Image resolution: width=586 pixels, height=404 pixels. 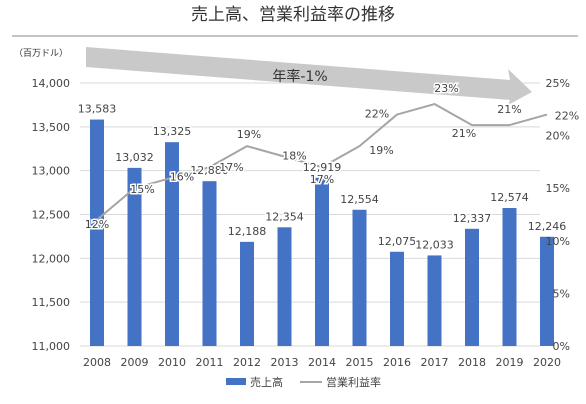 What do you see at coordinates (547, 226) in the screenshot?
I see `bar-value-label: 12,246` at bounding box center [547, 226].